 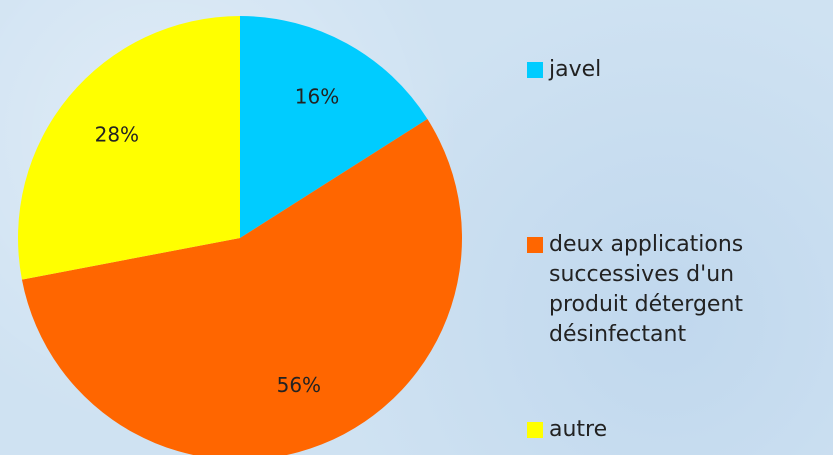 What do you see at coordinates (575, 69) in the screenshot?
I see `legend-label: javel` at bounding box center [575, 69].